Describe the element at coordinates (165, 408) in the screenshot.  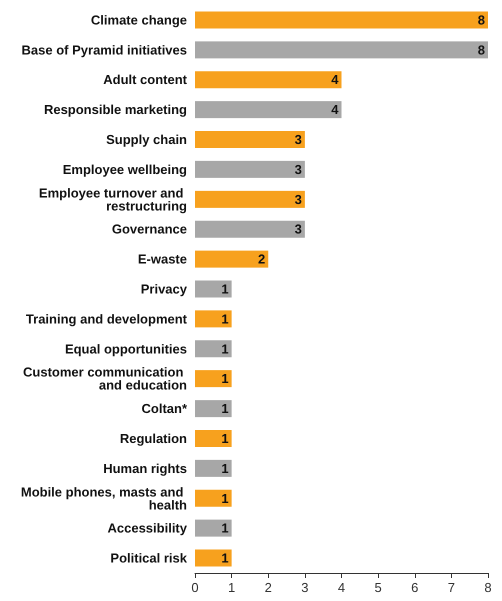
I see `y-tick-label: Coltan*` at that location.